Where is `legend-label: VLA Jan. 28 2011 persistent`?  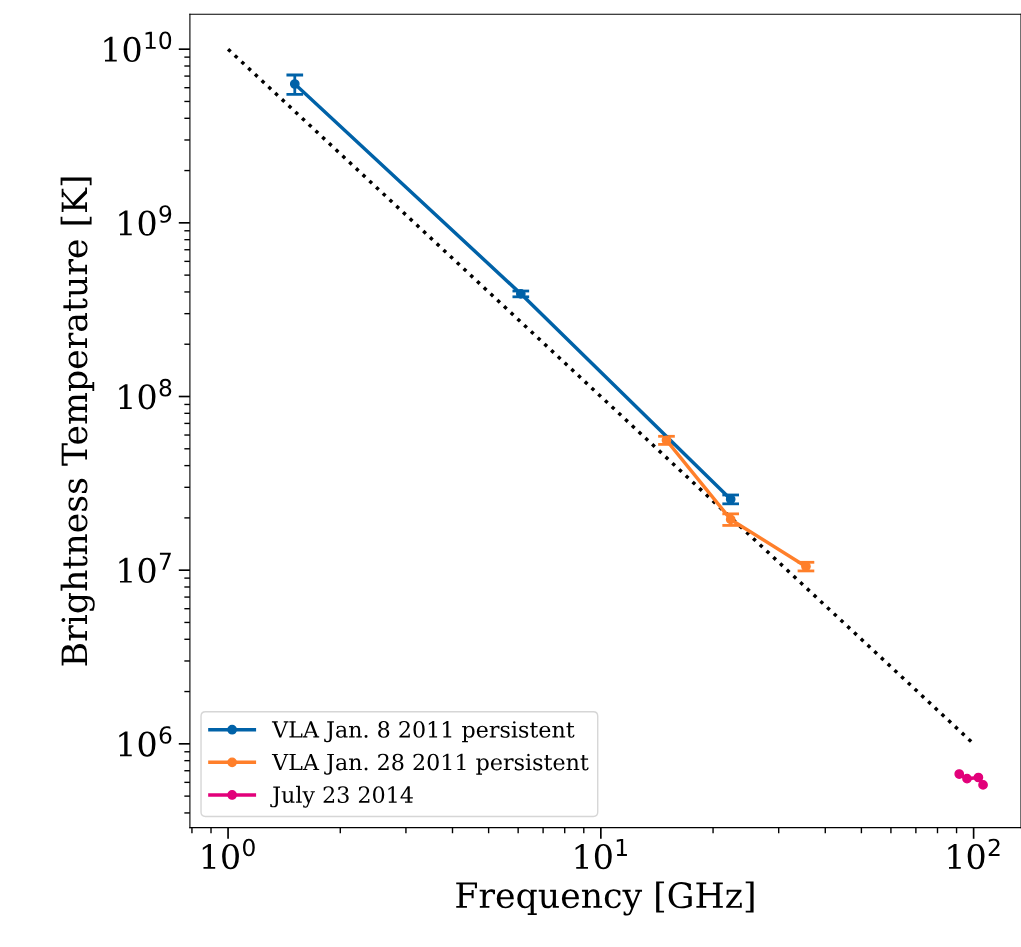
legend-label: VLA Jan. 28 2011 persistent is located at coordinates (430, 764).